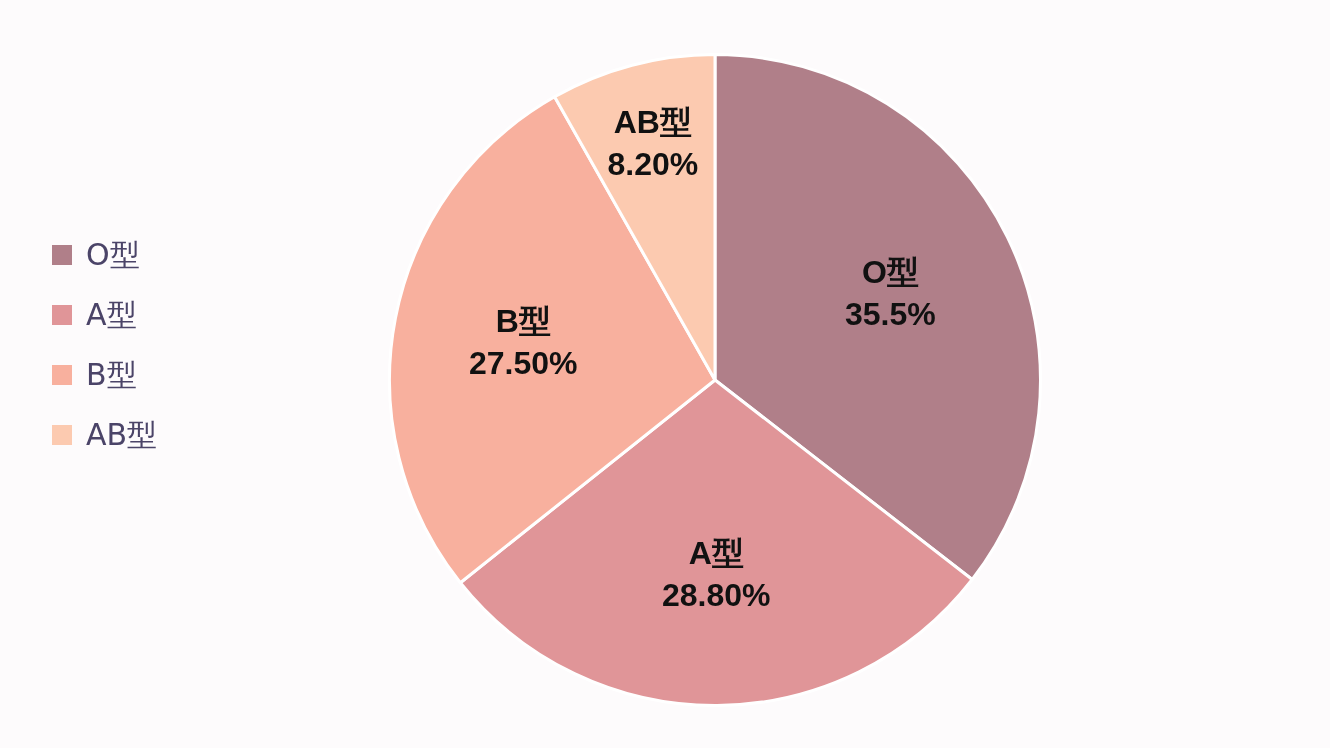 This screenshot has width=1330, height=748. Describe the element at coordinates (523, 362) in the screenshot. I see `data-label: 27.50%` at that location.